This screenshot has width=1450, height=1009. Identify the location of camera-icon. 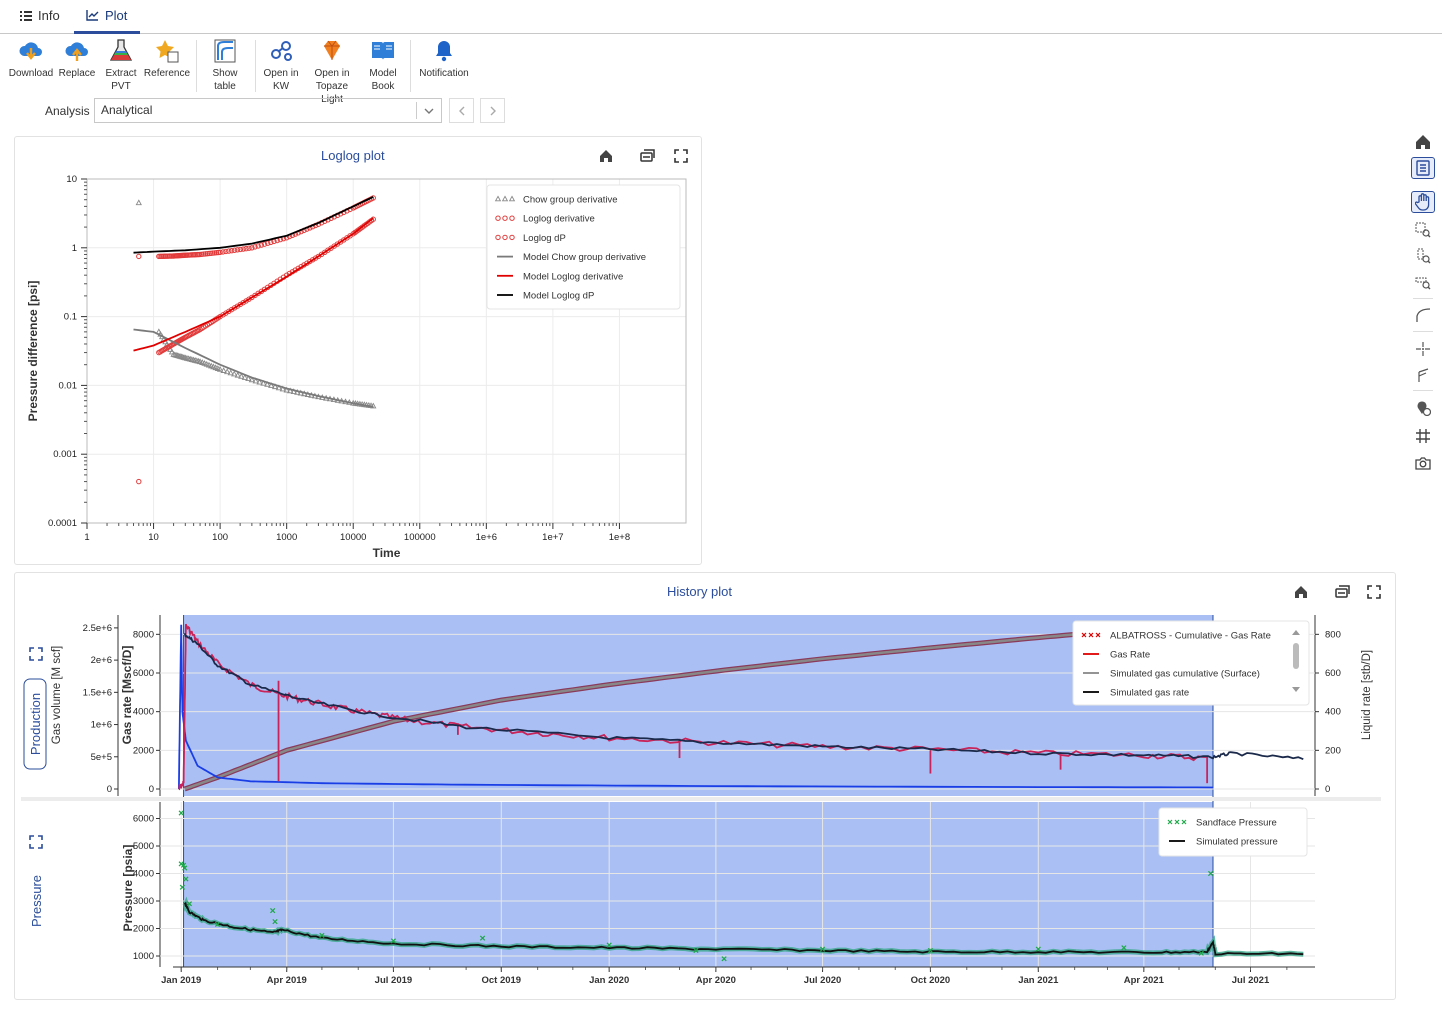
(1423, 463).